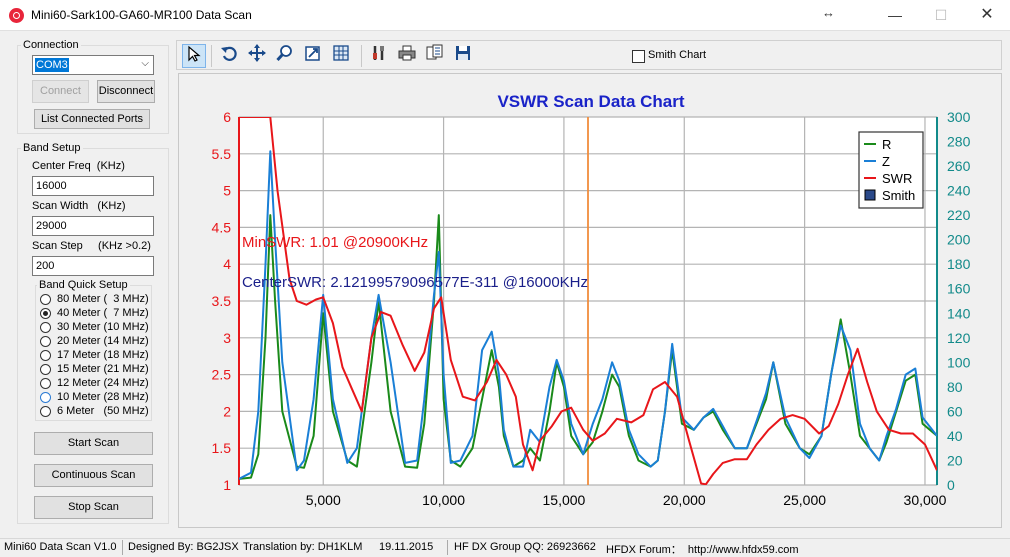 The width and height of the screenshot is (1010, 557). Describe the element at coordinates (285, 56) in the screenshot. I see `zoom-icon` at that location.